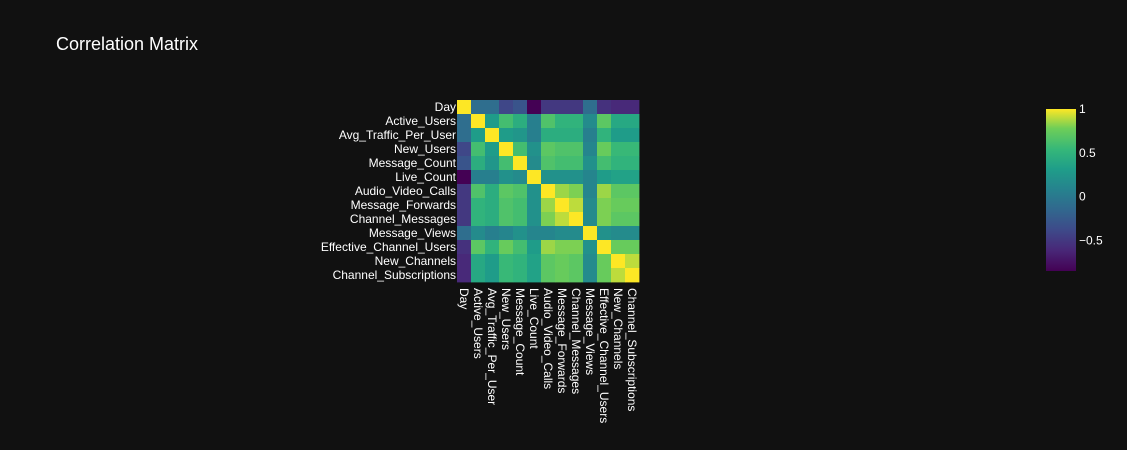 The image size is (1127, 450). I want to click on x-tick-label: New_Users, so click(506, 319).